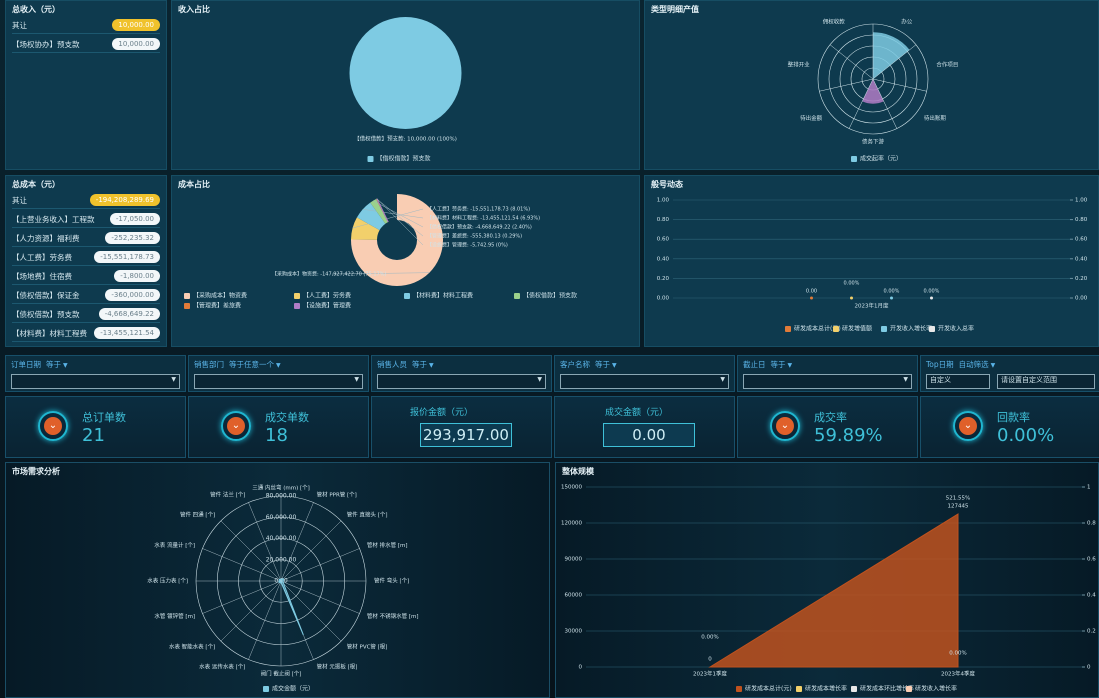  What do you see at coordinates (1091, 596) in the screenshot?
I see `y2-tick-label: 0.4` at bounding box center [1091, 596].